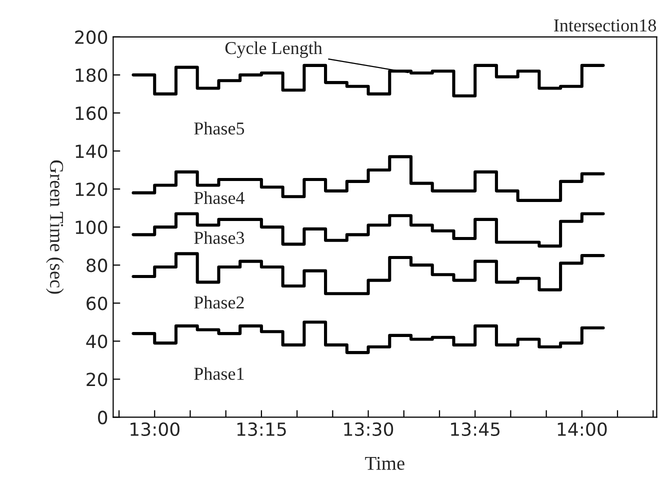 This screenshot has height=492, width=658. I want to click on y-tick-label: 180, so click(92, 75).